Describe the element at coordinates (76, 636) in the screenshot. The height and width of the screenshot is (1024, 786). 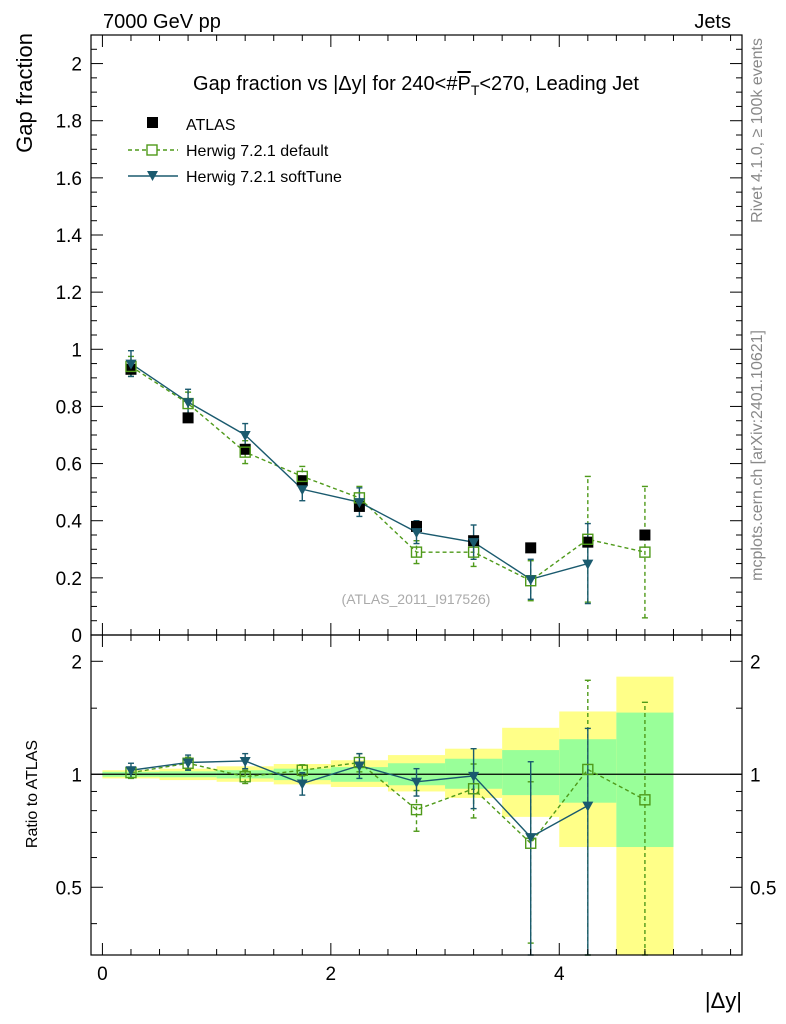
I see `y-tick-label: 0` at that location.